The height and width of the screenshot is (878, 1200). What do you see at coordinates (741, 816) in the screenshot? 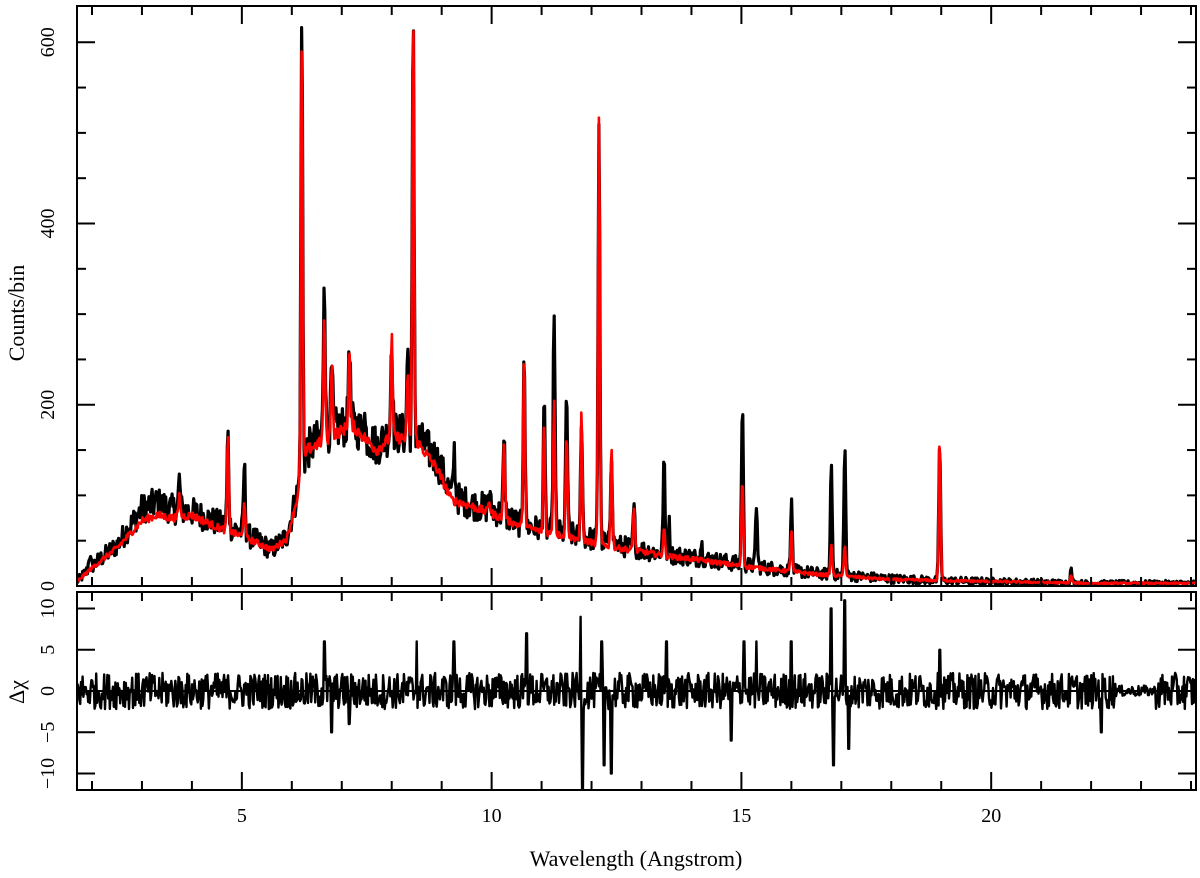
I see `x-tick-label: 15` at bounding box center [741, 816].